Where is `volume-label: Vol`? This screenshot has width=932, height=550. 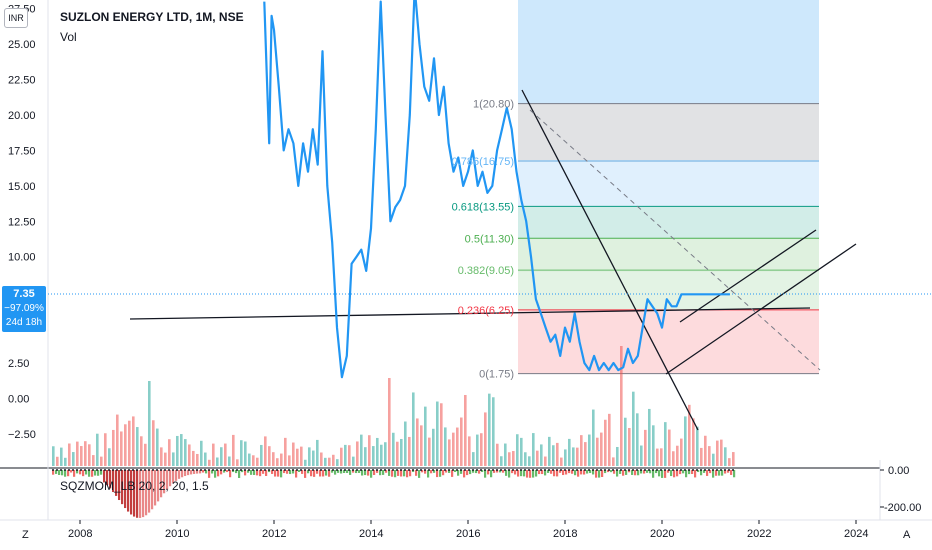 volume-label: Vol is located at coordinates (68, 37).